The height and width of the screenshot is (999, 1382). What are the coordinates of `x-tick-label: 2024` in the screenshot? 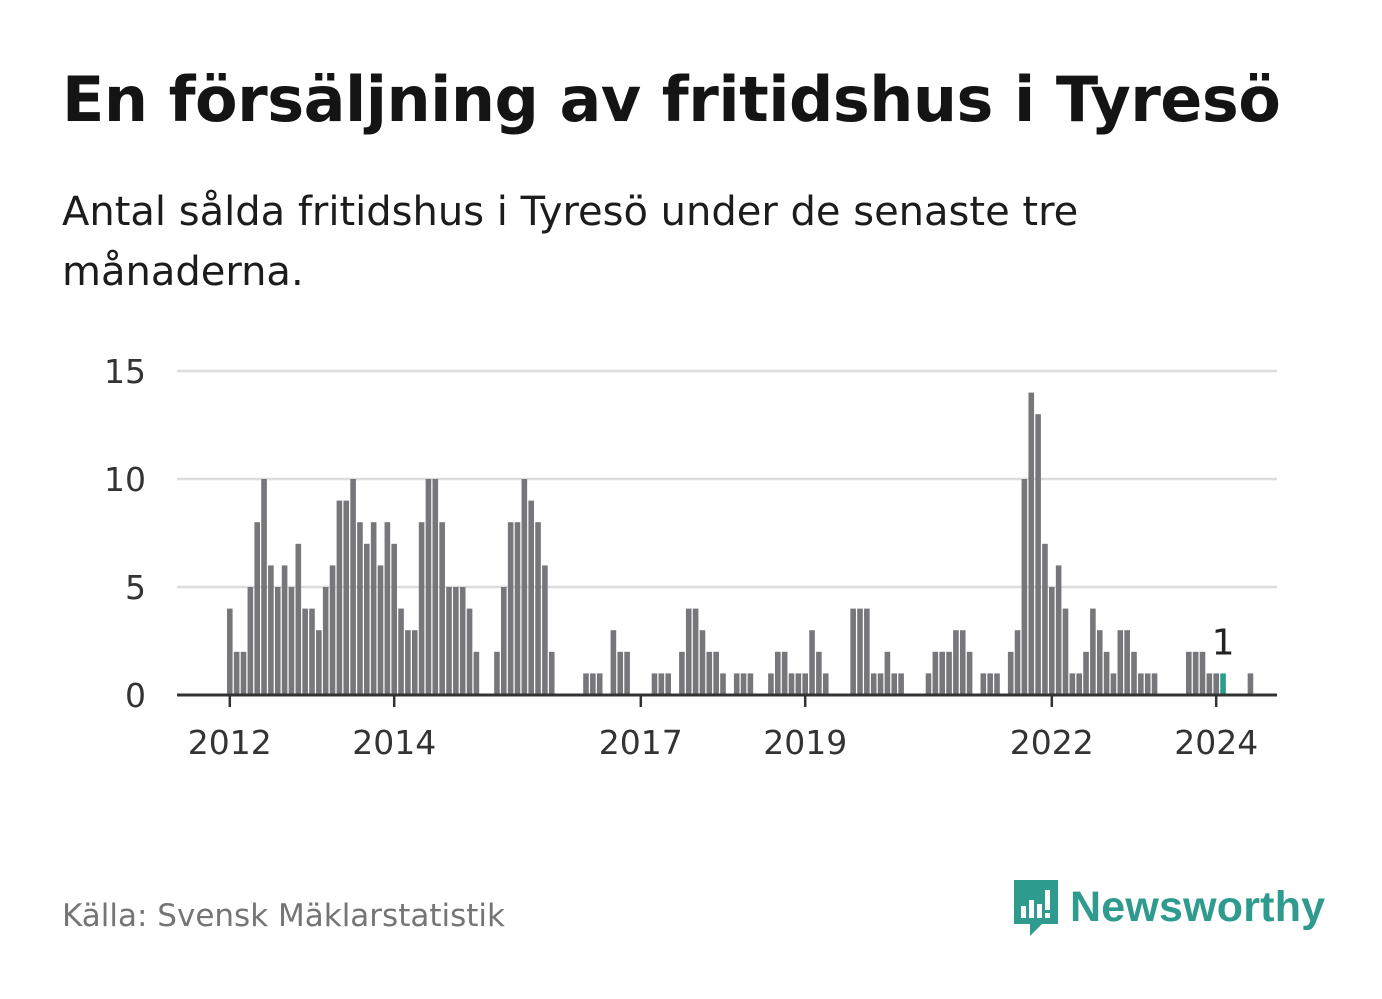 It's located at (1216, 742).